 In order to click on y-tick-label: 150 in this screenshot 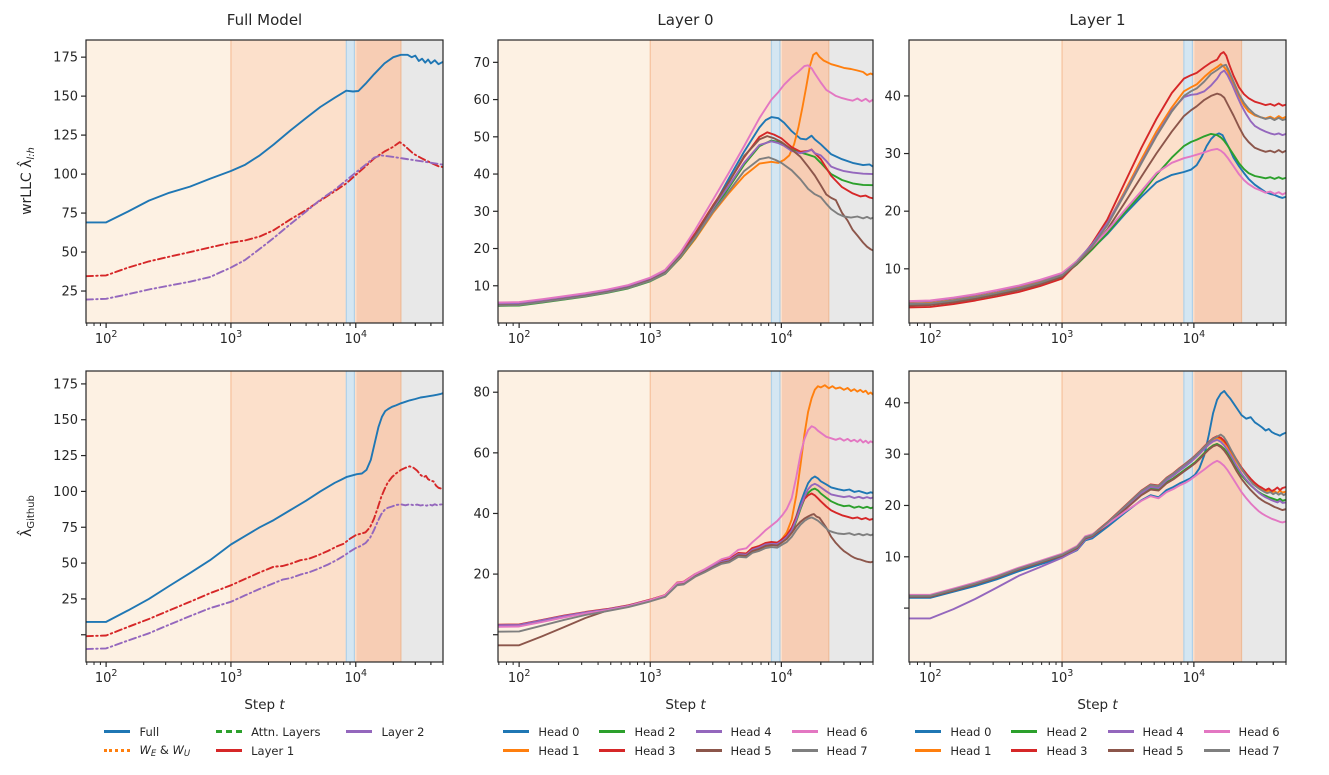, I will do `click(65, 420)`.